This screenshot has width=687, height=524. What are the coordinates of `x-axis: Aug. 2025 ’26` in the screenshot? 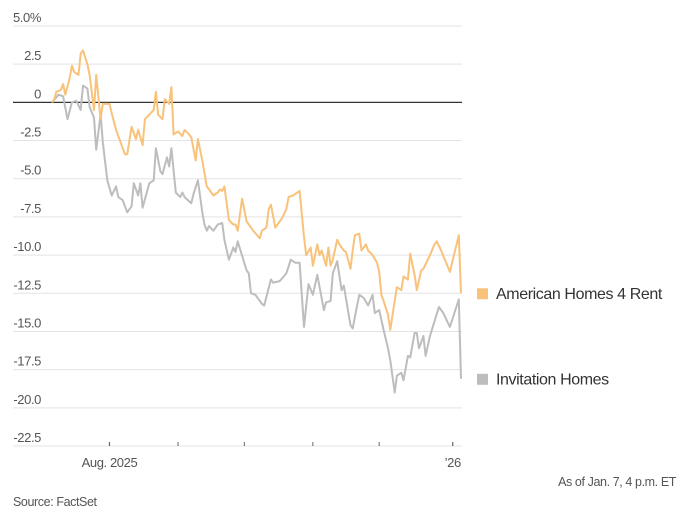 It's located at (271, 456).